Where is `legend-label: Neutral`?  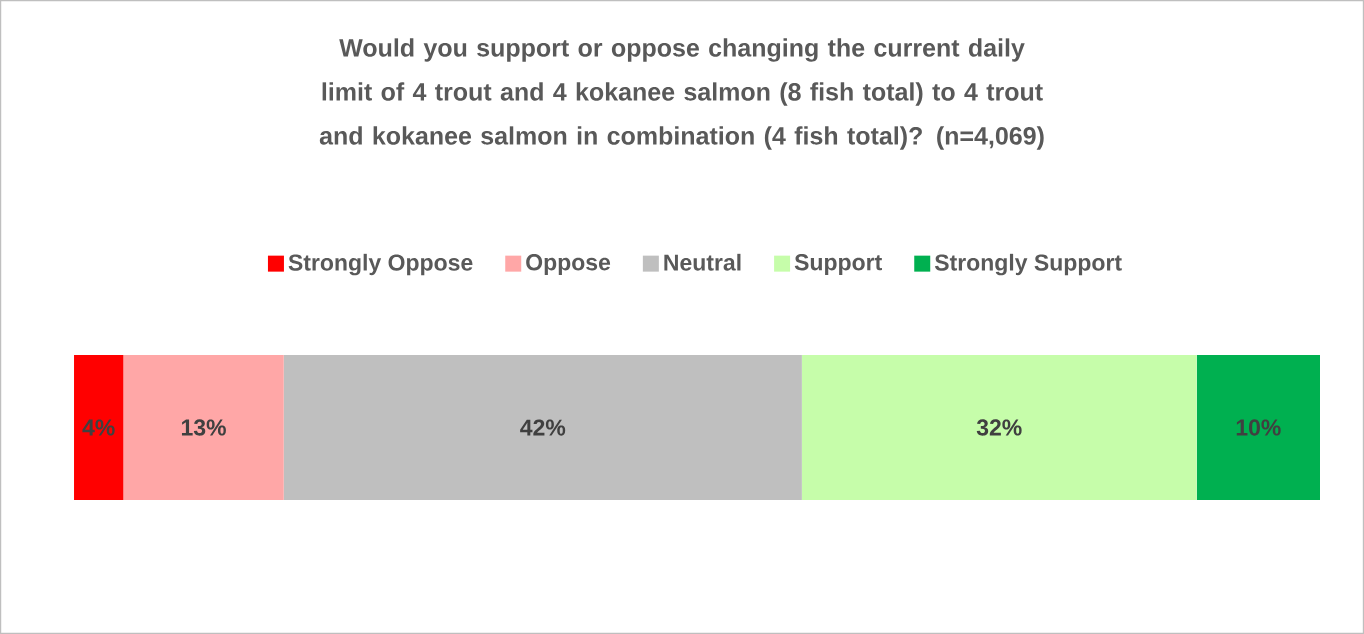
legend-label: Neutral is located at coordinates (702, 262).